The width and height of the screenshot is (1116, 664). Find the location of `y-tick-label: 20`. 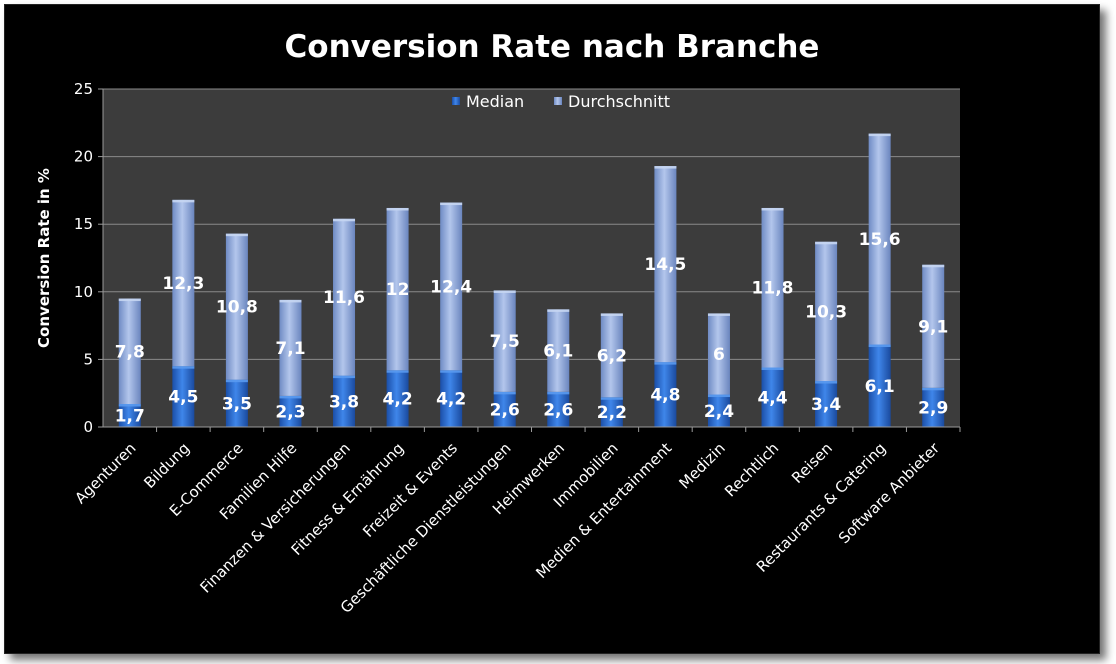

y-tick-label: 20 is located at coordinates (83, 157).